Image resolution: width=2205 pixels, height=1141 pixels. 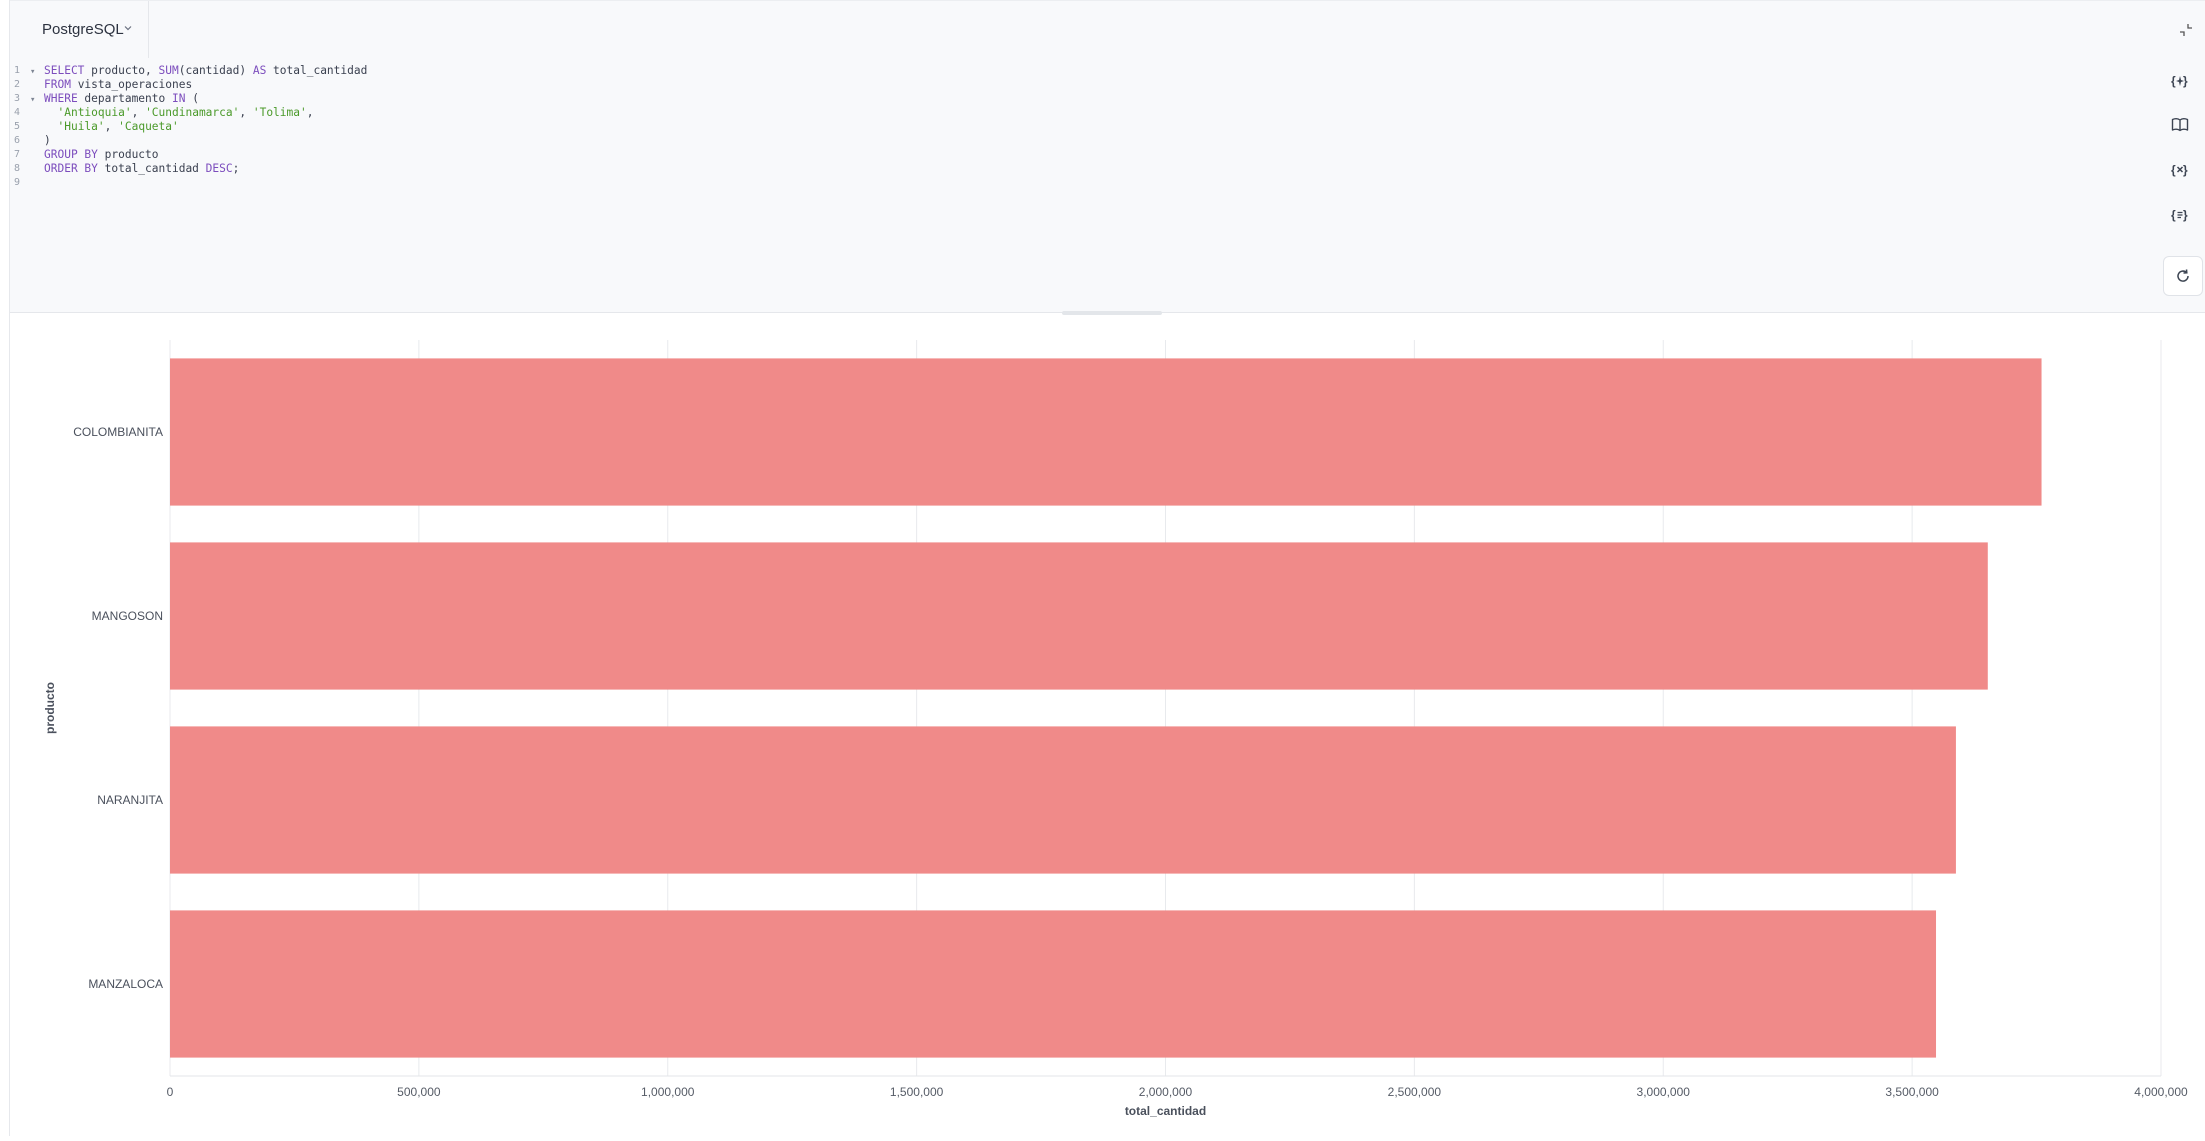 I want to click on x-tick-label: 1,000,000, so click(x=668, y=1092).